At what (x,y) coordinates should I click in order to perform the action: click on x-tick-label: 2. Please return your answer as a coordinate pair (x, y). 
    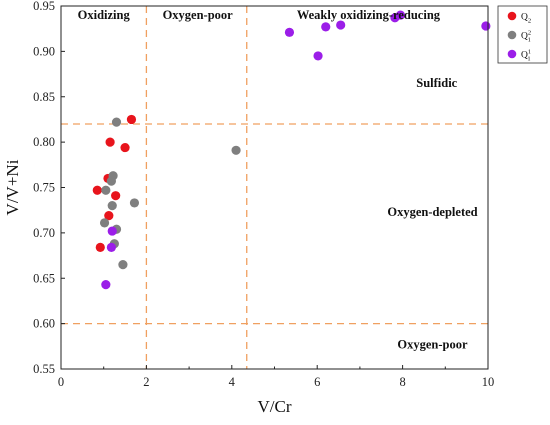
    Looking at the image, I should click on (146, 382).